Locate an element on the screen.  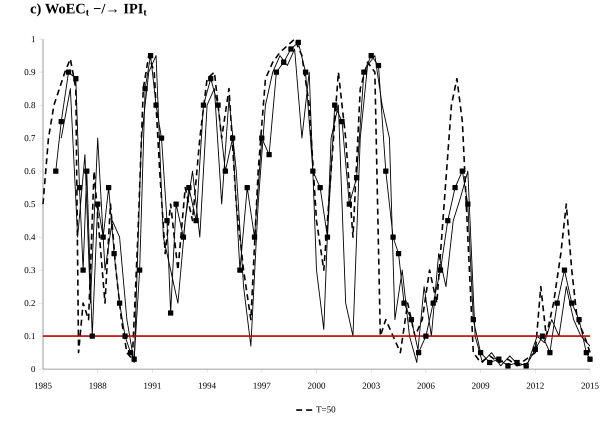
y-tick-label: 0.3 is located at coordinates (30, 270).